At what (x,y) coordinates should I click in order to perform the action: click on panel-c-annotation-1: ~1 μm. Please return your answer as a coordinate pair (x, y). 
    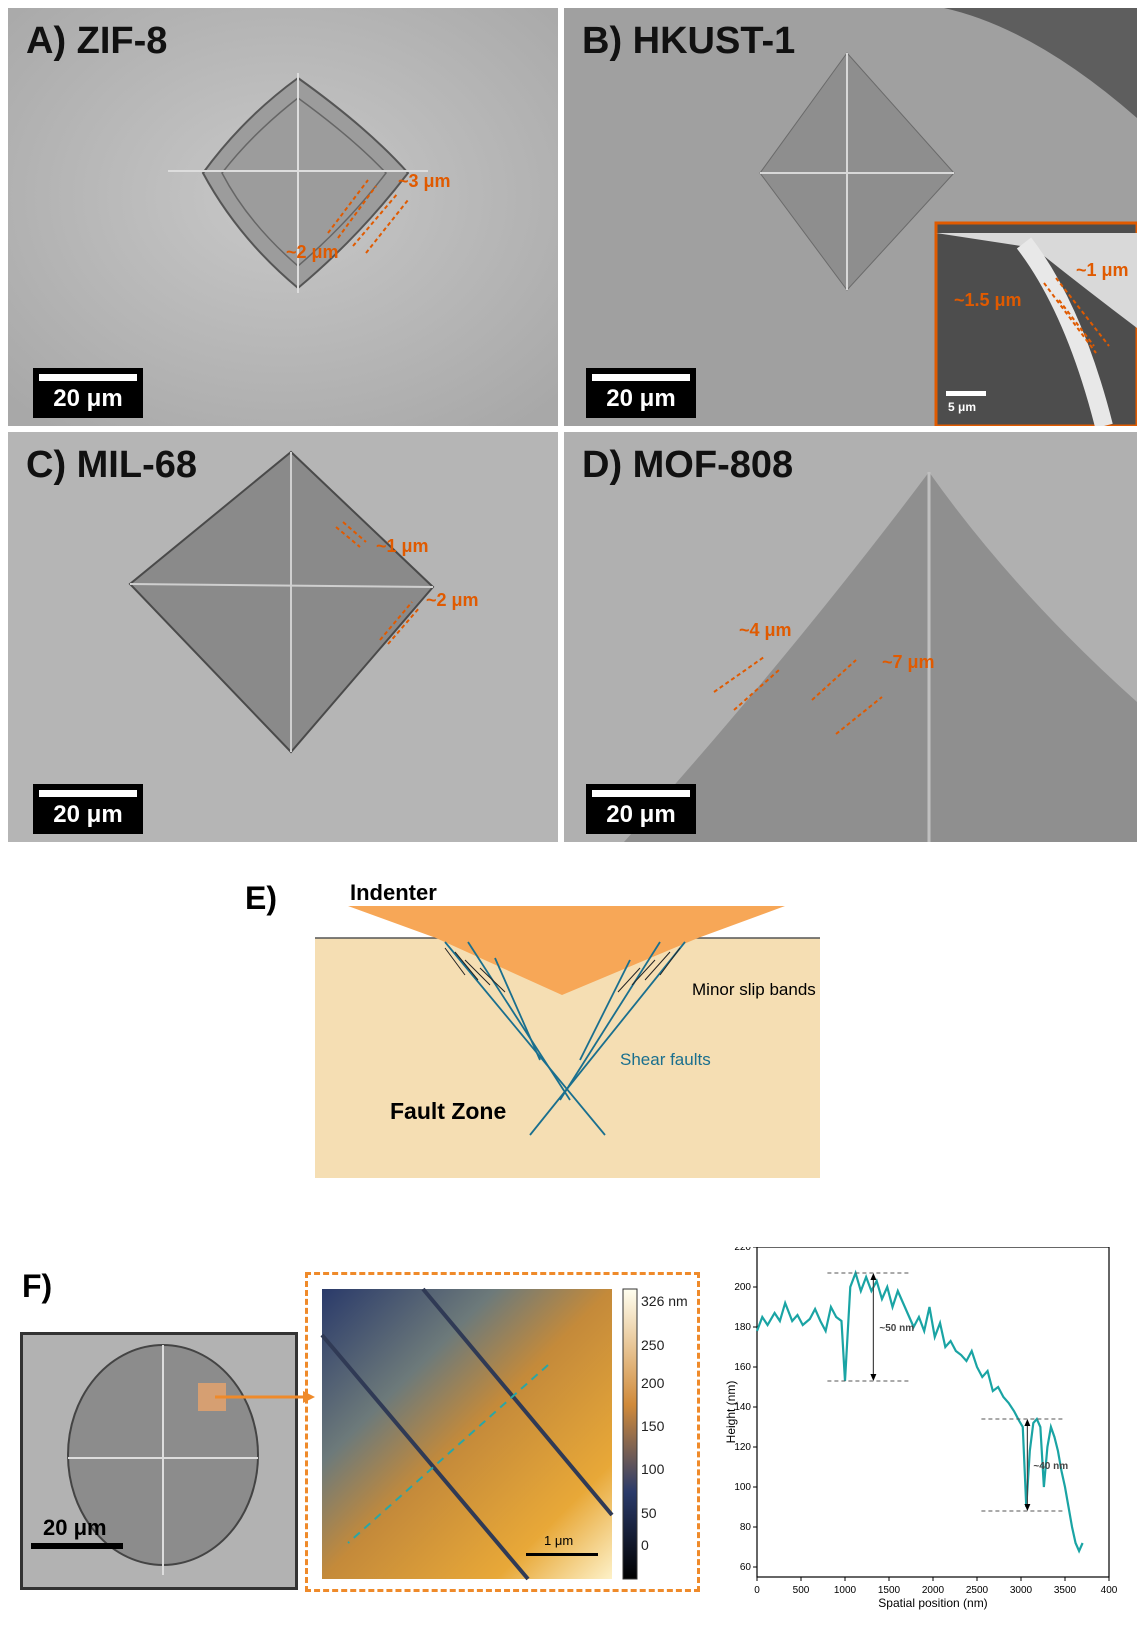
    Looking at the image, I should click on (402, 546).